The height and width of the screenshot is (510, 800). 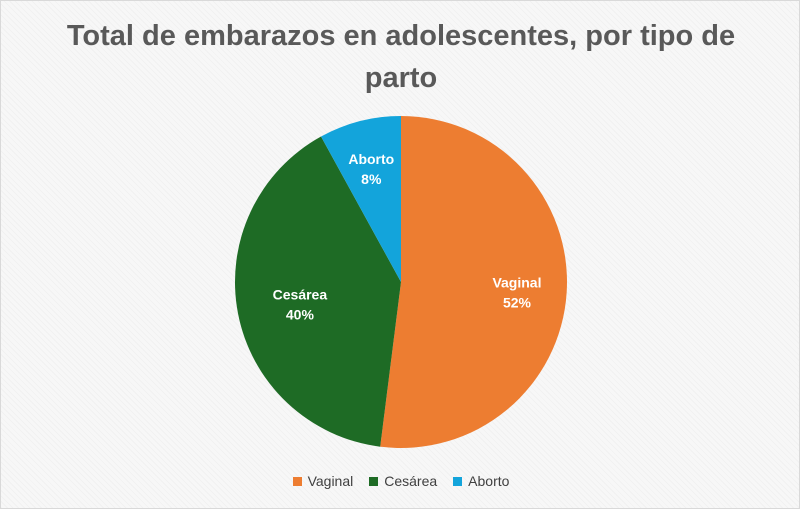 I want to click on legend-item-cesarea: Cesárea, so click(x=403, y=481).